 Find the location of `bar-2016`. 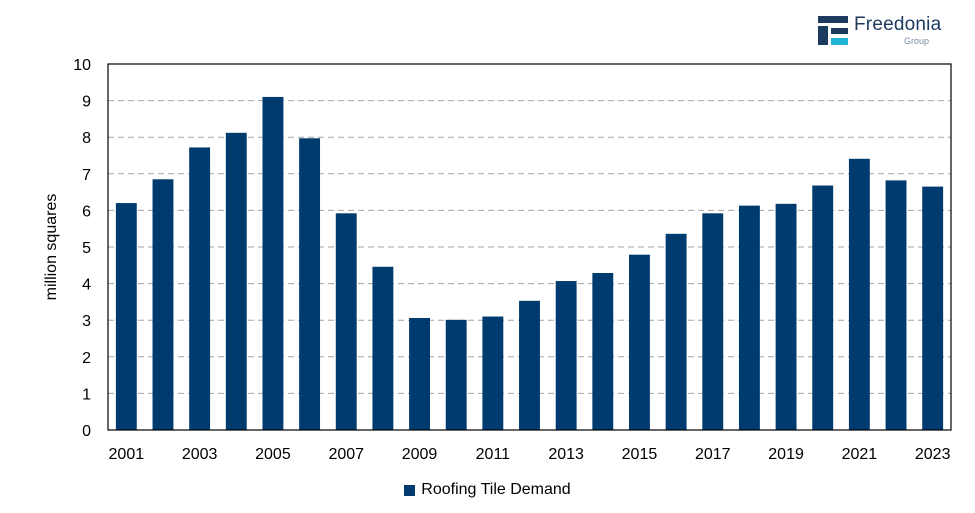

bar-2016 is located at coordinates (676, 331).